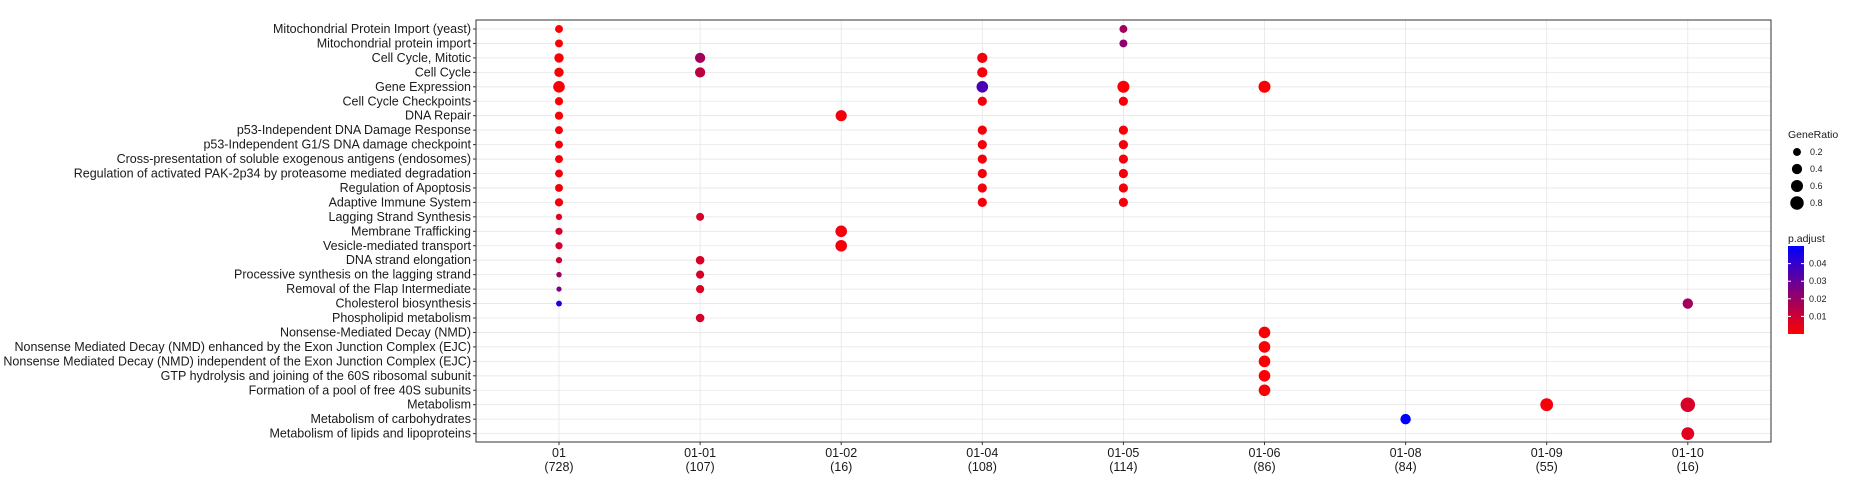 This screenshot has width=1850, height=480. I want to click on x-tick-count-label: (55), so click(1547, 467).